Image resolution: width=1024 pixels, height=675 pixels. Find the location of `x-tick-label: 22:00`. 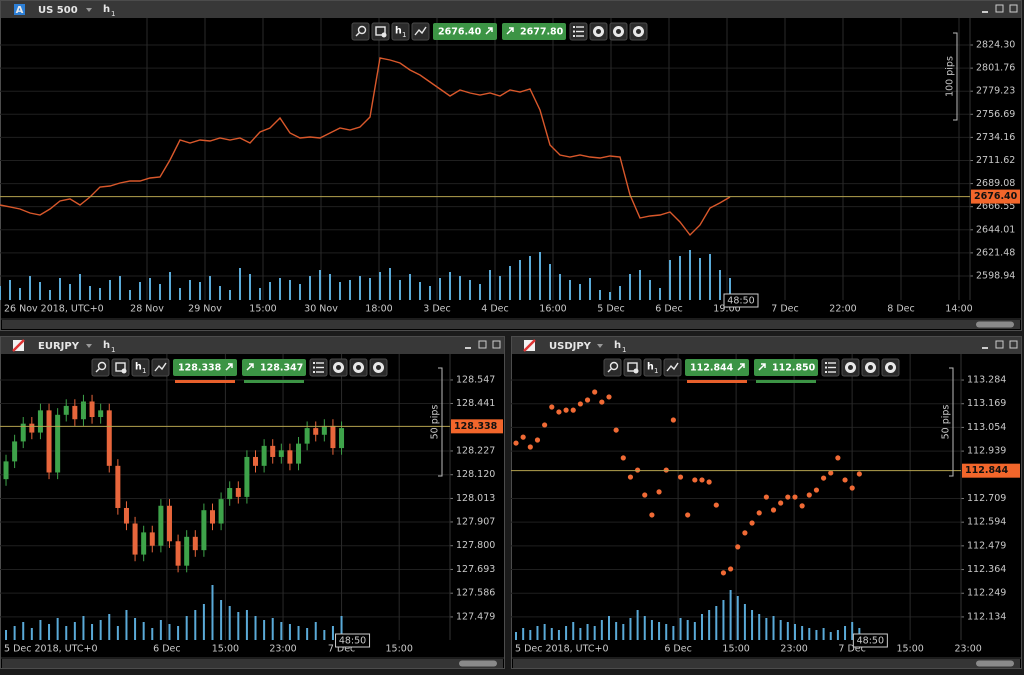

x-tick-label: 22:00 is located at coordinates (842, 309).